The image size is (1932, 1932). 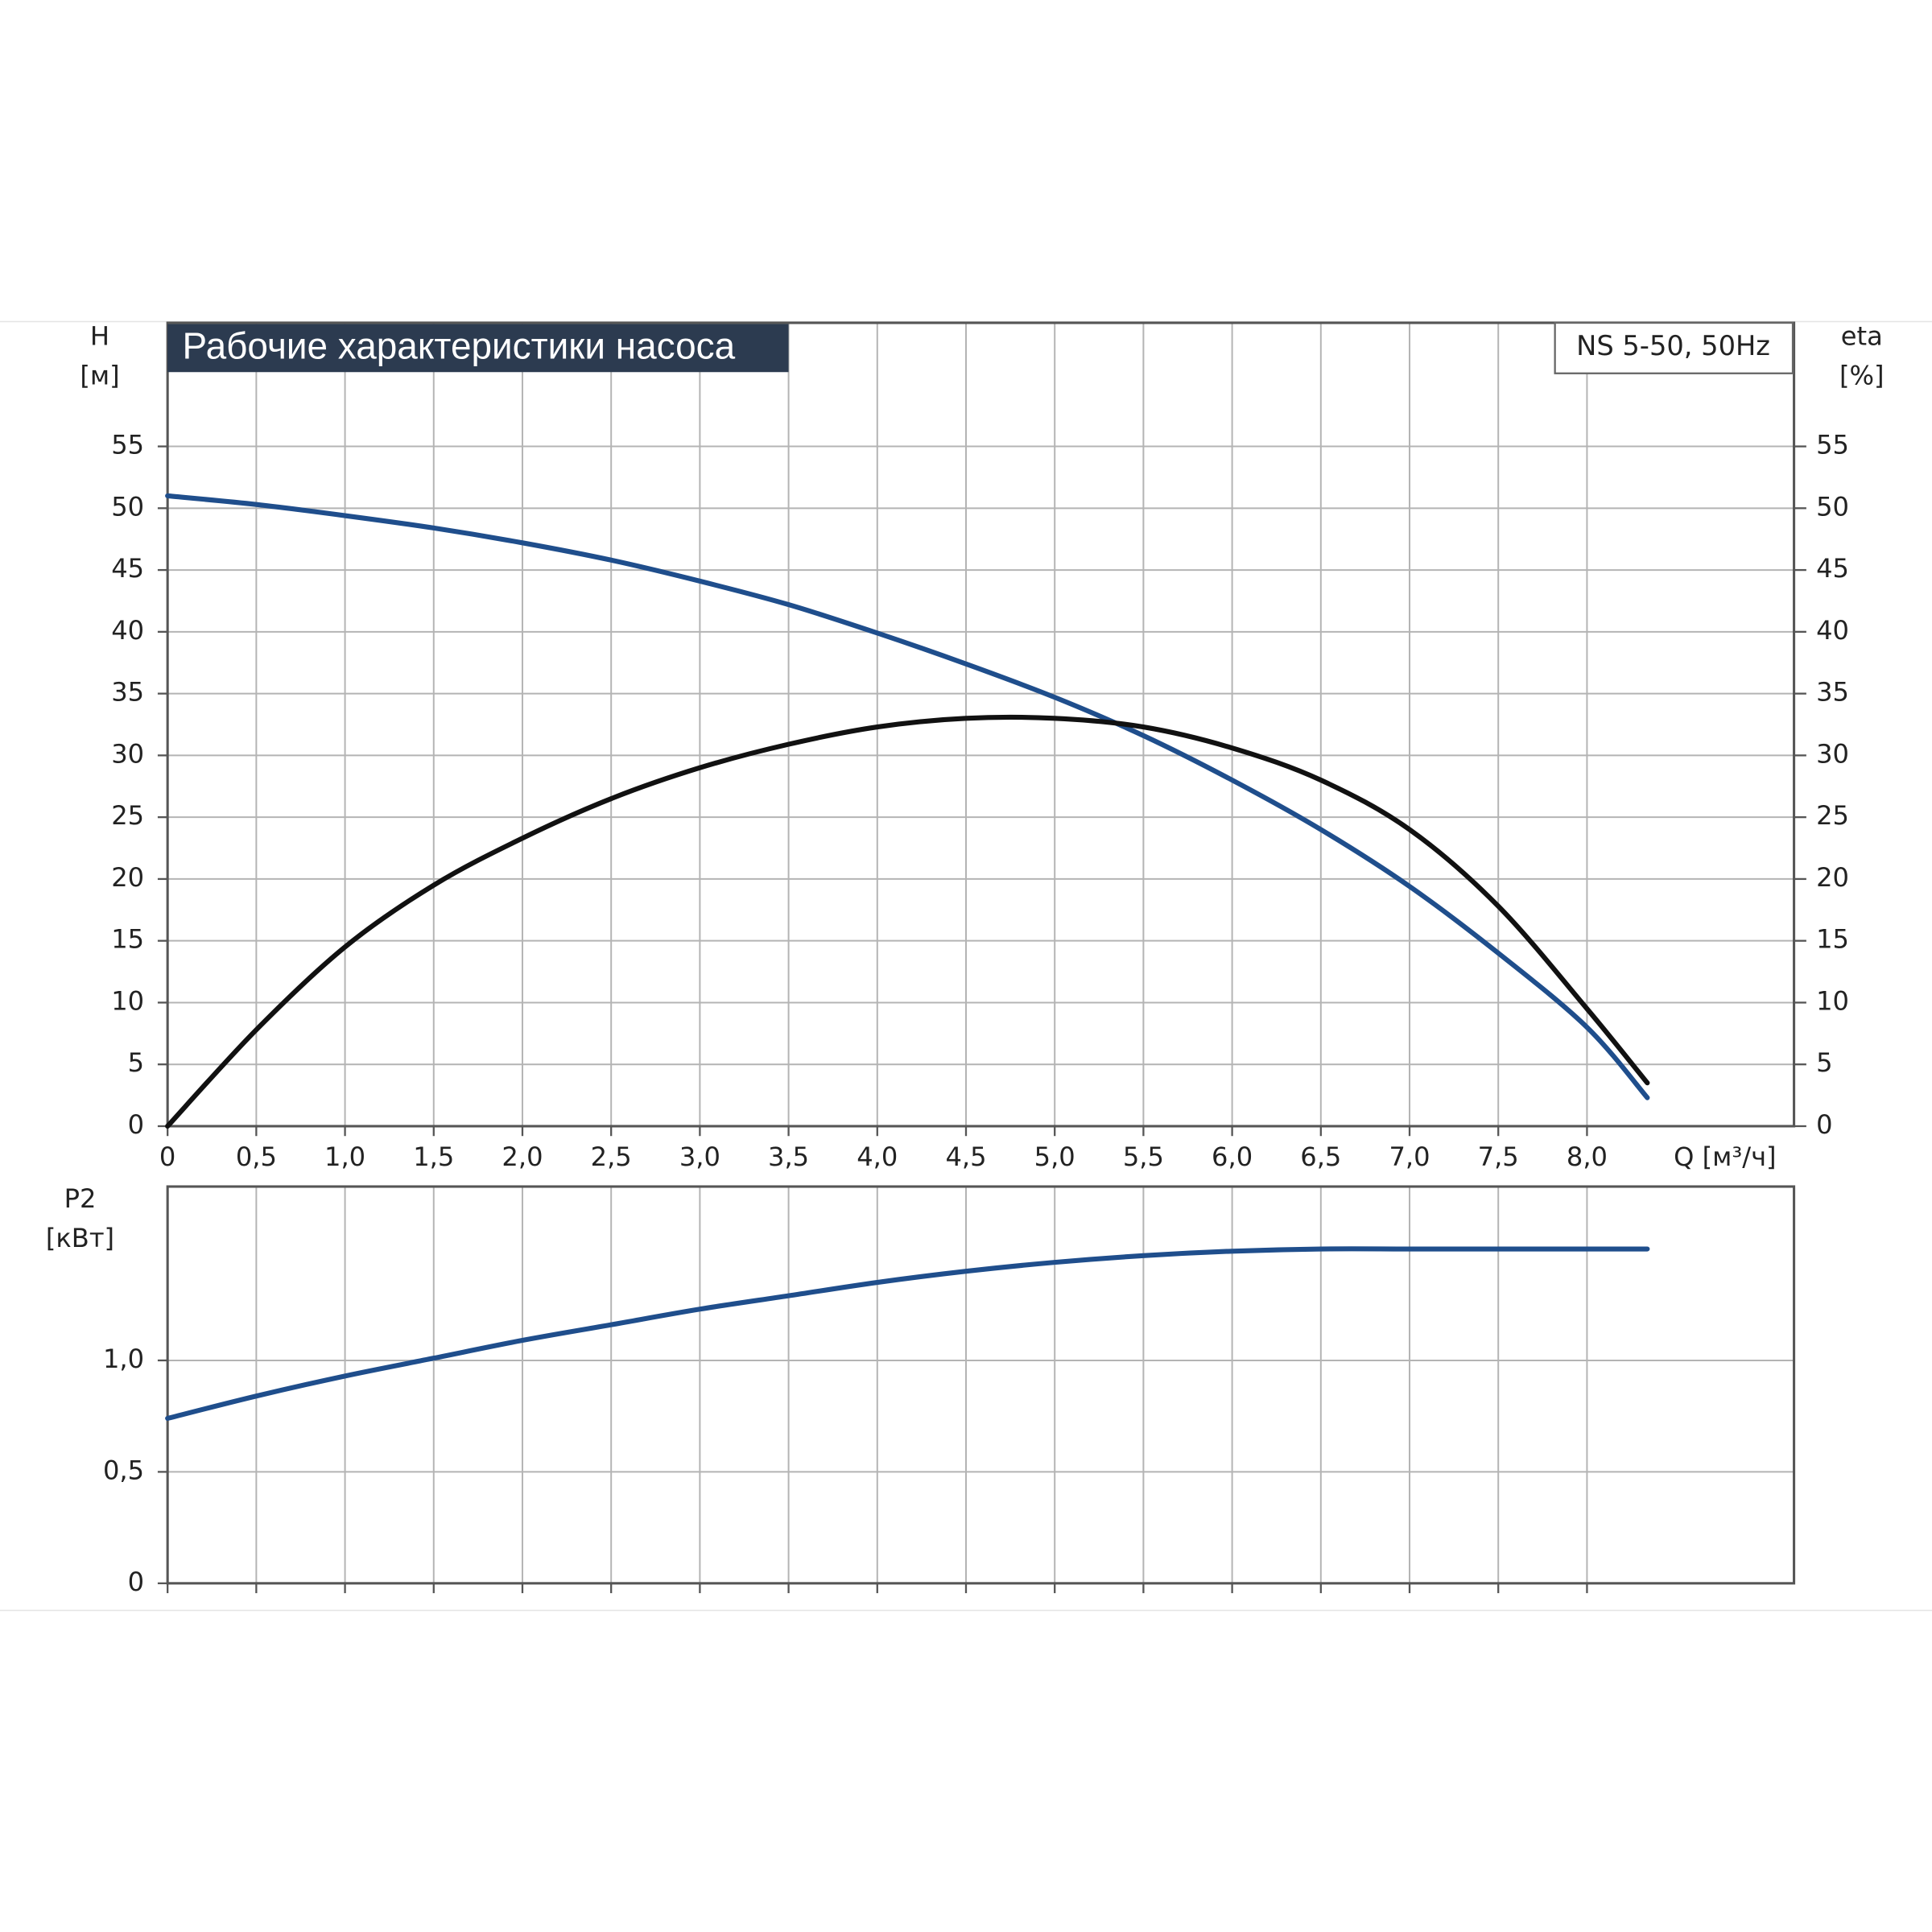 What do you see at coordinates (123, 1470) in the screenshot?
I see `y-tick-label: 0,5` at bounding box center [123, 1470].